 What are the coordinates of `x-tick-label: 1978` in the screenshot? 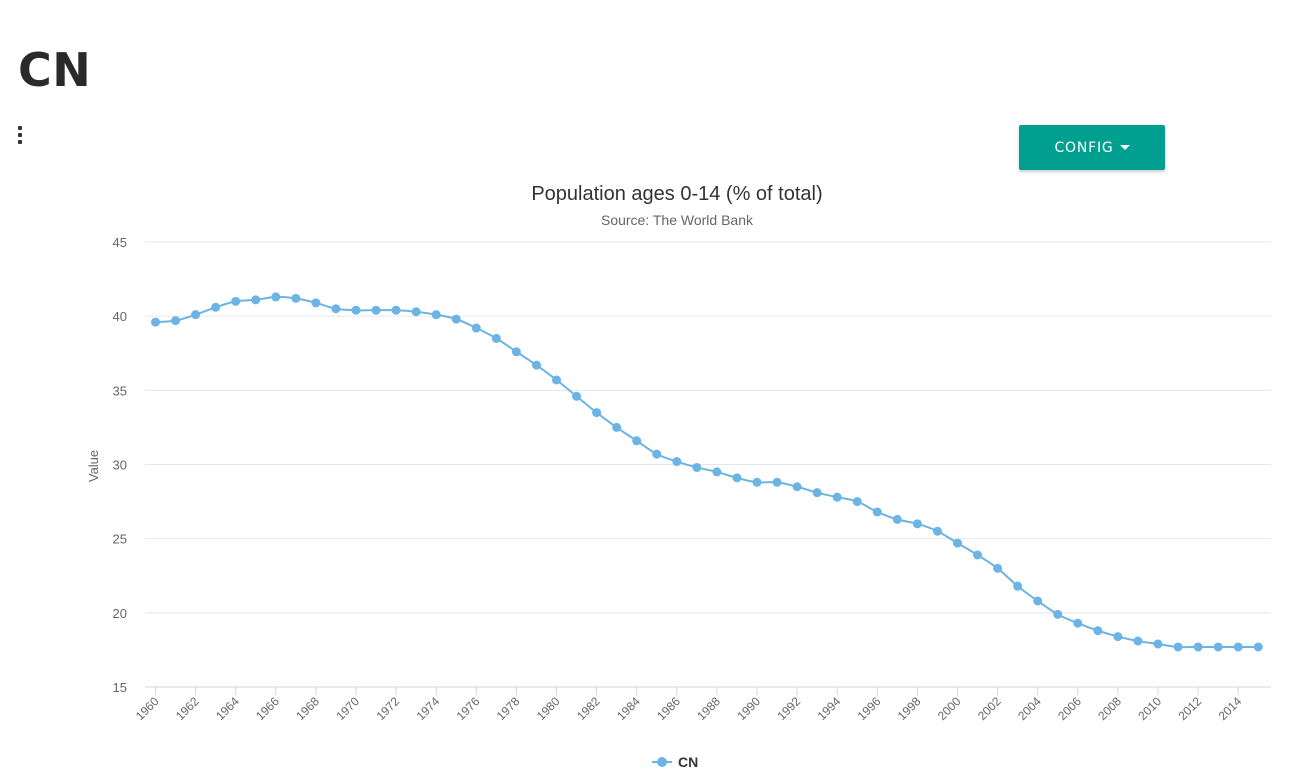 It's located at (508, 708).